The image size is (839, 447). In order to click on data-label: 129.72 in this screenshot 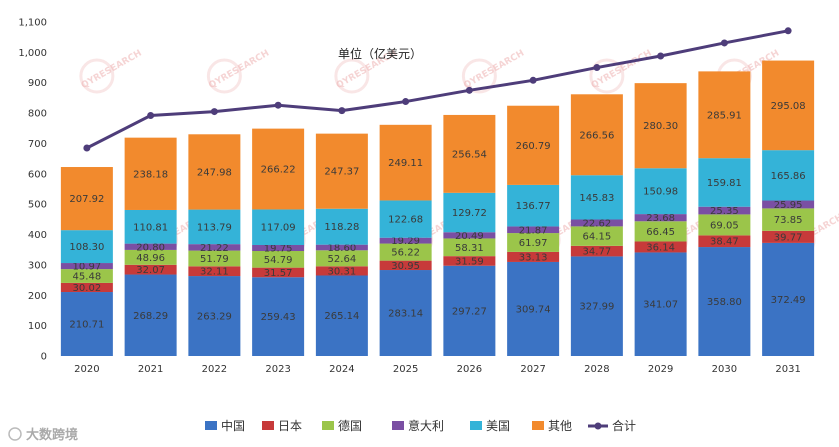, I will do `click(469, 213)`.